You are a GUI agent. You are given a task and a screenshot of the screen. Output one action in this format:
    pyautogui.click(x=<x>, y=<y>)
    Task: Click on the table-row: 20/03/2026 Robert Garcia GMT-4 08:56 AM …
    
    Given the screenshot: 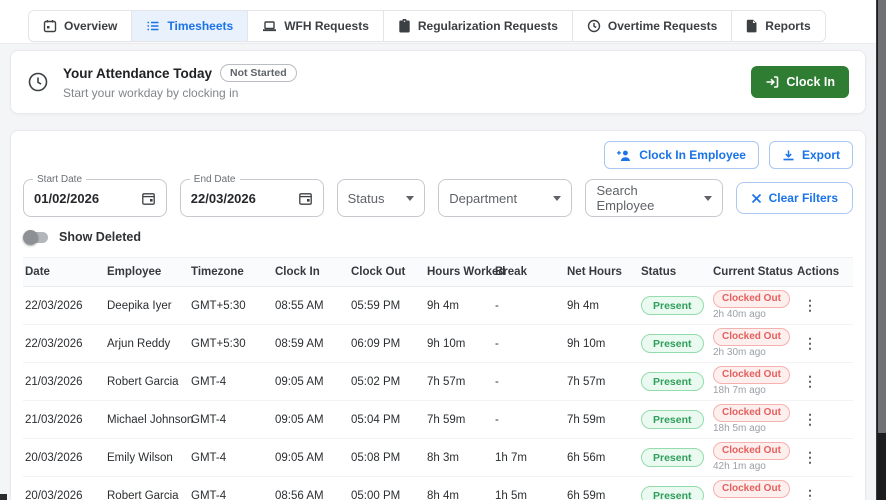 What is the action you would take?
    pyautogui.click(x=438, y=488)
    